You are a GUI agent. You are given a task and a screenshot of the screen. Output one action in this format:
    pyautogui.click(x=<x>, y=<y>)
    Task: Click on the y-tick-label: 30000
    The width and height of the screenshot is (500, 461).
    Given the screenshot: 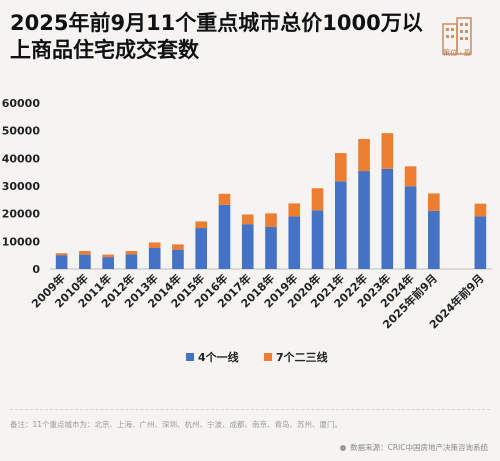 What is the action you would take?
    pyautogui.click(x=21, y=186)
    